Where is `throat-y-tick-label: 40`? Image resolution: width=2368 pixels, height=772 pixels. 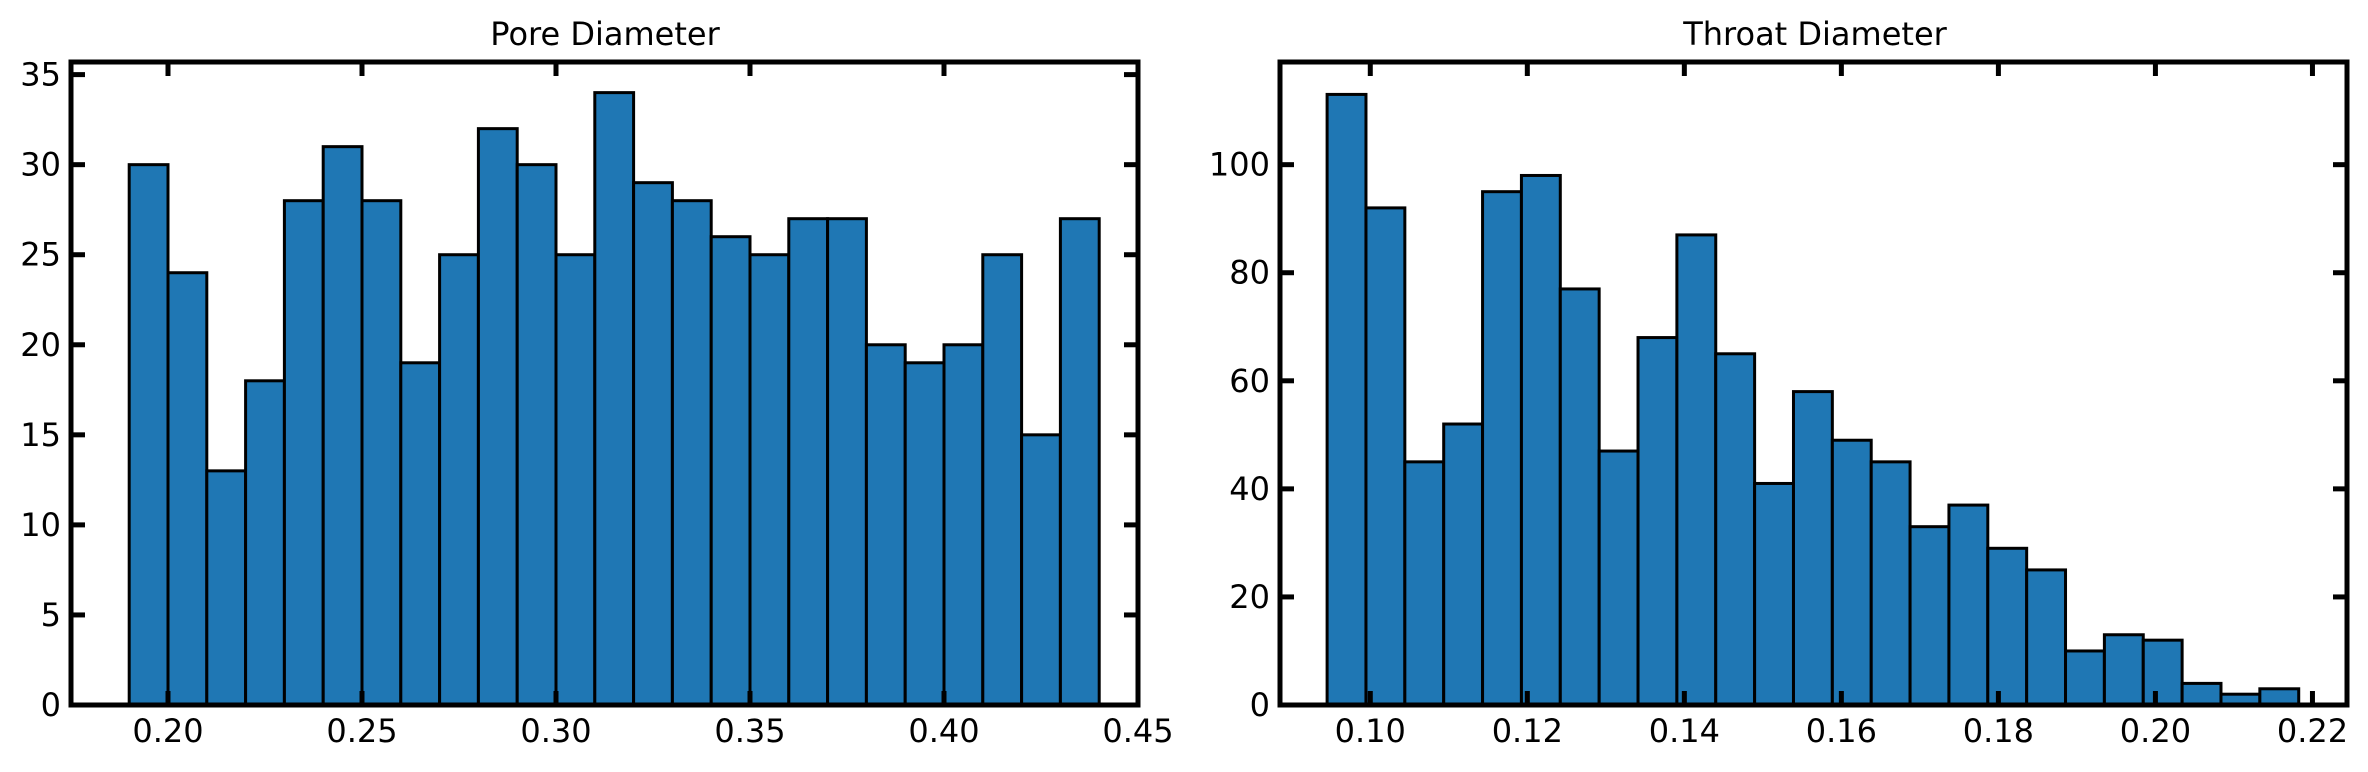
throat-y-tick-label: 40 is located at coordinates (1249, 489).